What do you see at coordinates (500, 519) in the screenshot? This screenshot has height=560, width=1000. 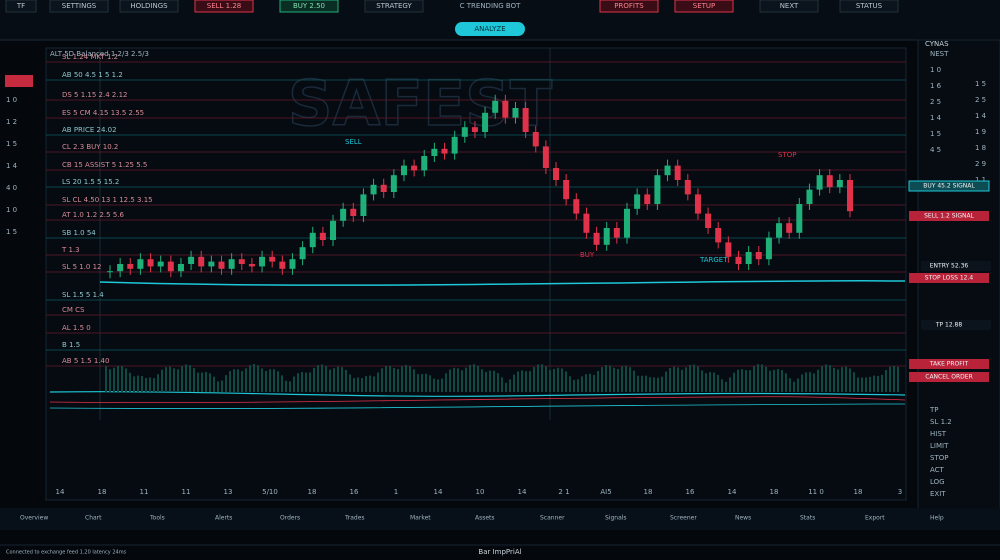 I see `toolbar` at bounding box center [500, 519].